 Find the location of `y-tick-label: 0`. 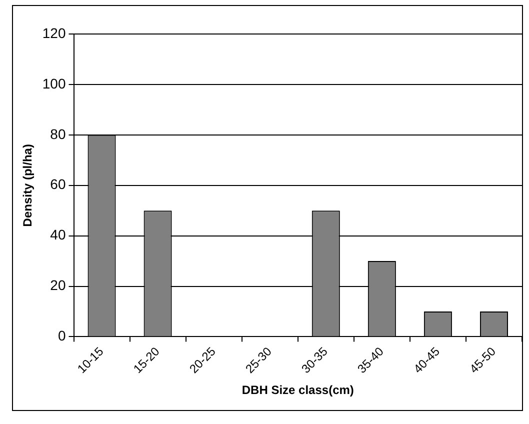

y-tick-label: 0 is located at coordinates (62, 336).